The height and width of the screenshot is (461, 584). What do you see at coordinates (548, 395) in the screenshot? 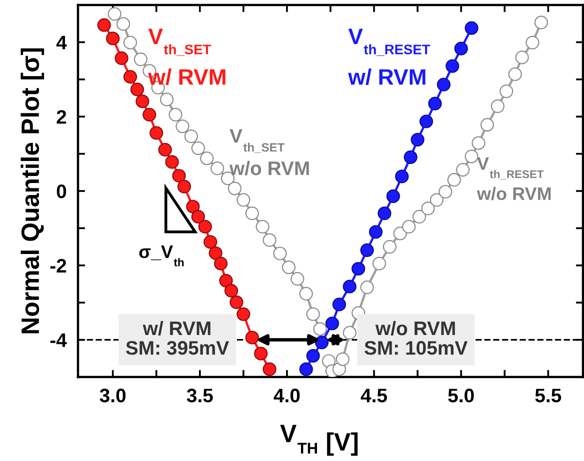
I see `x-tick-label: 5.5` at bounding box center [548, 395].